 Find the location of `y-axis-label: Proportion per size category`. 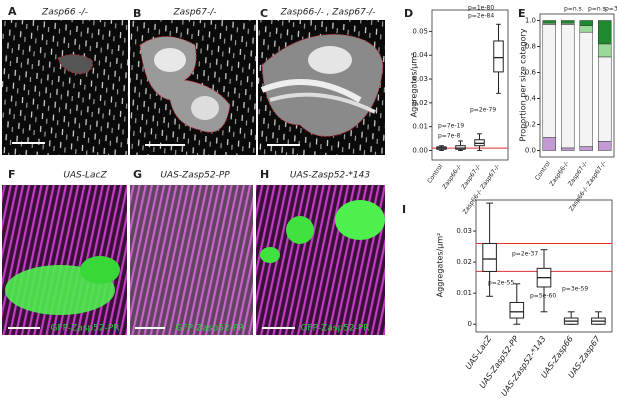

y-axis-label: Proportion per size category is located at coordinates (523, 84).